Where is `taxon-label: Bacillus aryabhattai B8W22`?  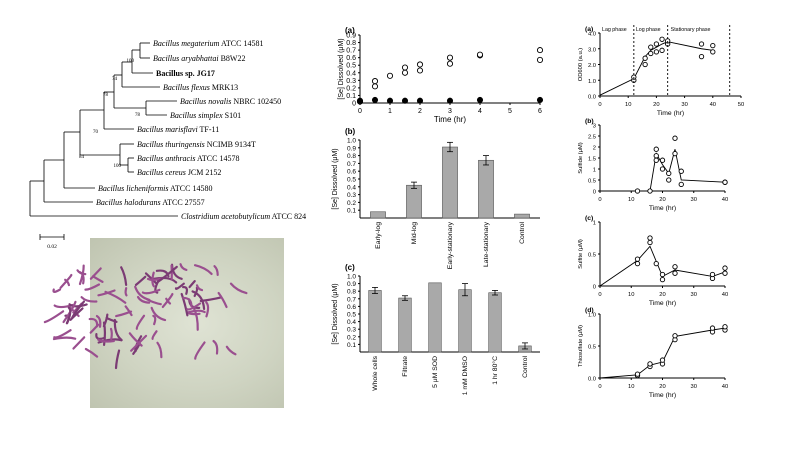
taxon-label: Bacillus aryabhattai B8W22 is located at coordinates (199, 58).